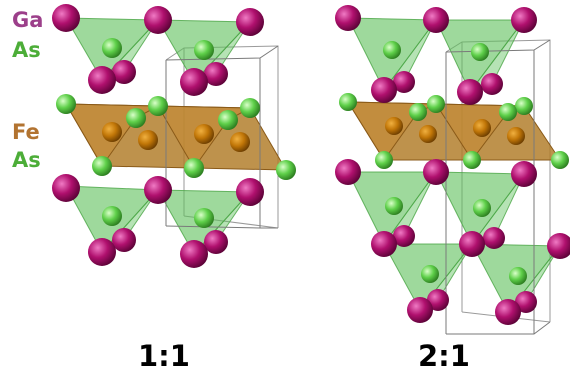 Image resolution: width=570 pixels, height=376 pixels. What do you see at coordinates (28, 20) in the screenshot?
I see `legend-ga-label: Ga` at bounding box center [28, 20].